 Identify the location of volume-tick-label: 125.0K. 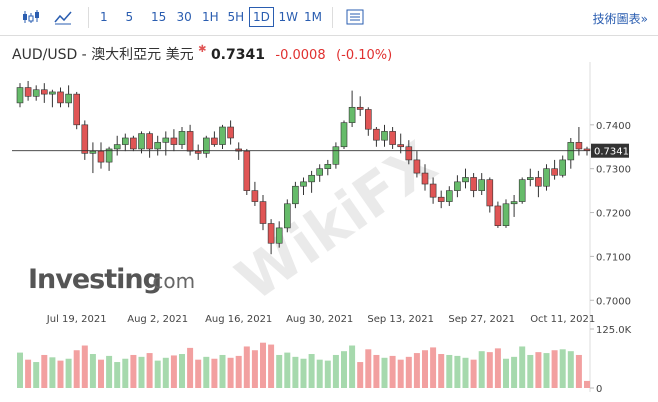
(614, 330).